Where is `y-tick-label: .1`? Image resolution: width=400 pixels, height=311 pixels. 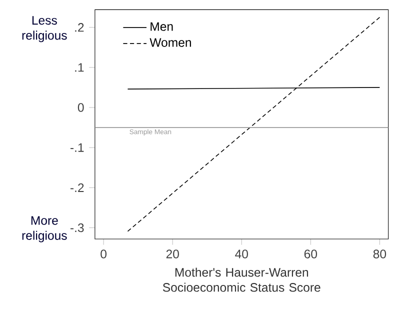 y-tick-label: .1 is located at coordinates (79, 67).